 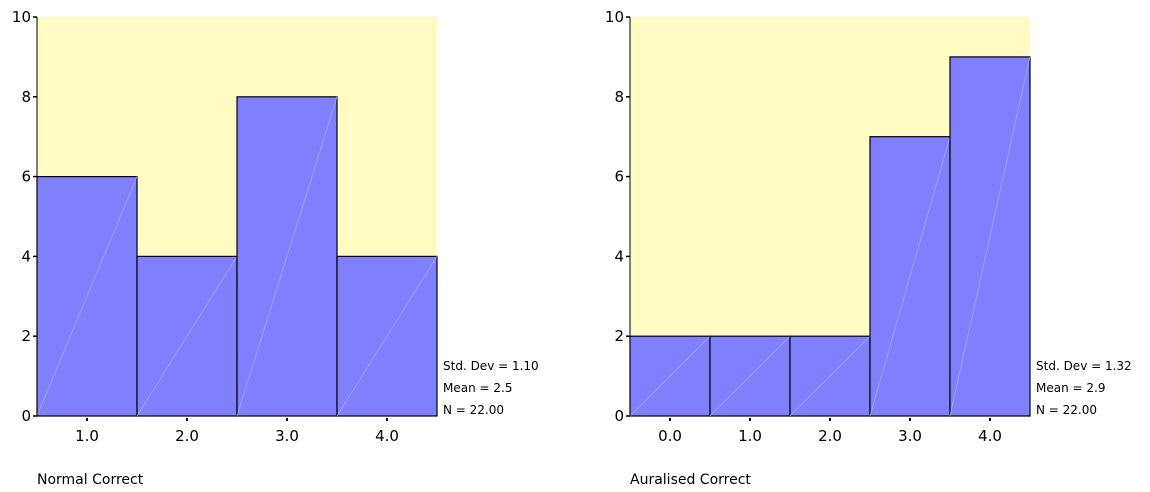 What do you see at coordinates (90, 480) in the screenshot?
I see `x-axis-title: Normal Correct` at bounding box center [90, 480].